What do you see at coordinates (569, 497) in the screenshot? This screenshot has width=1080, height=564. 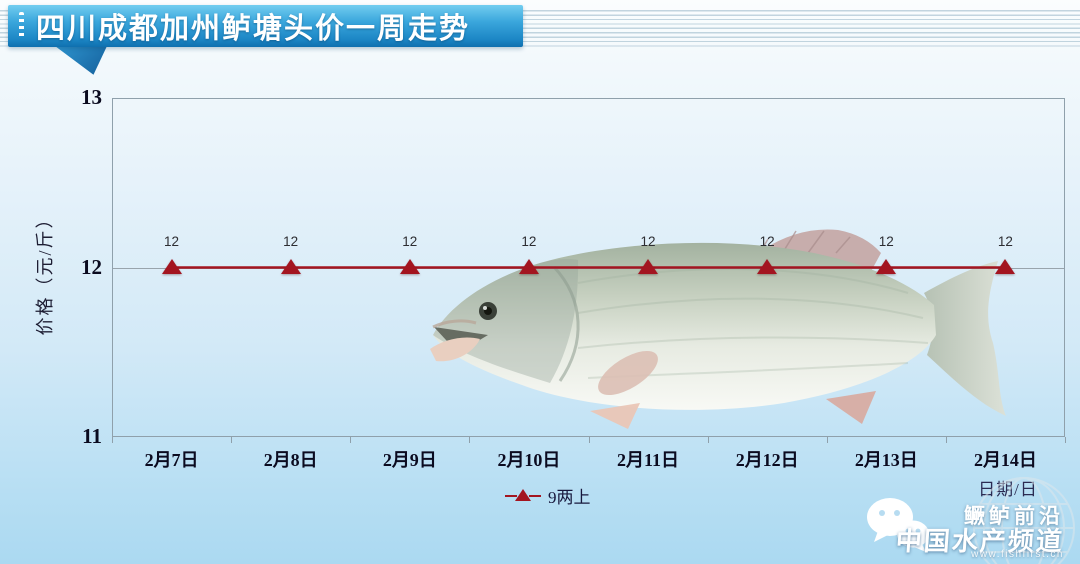 I see `legend-series-label: 9两上` at bounding box center [569, 497].